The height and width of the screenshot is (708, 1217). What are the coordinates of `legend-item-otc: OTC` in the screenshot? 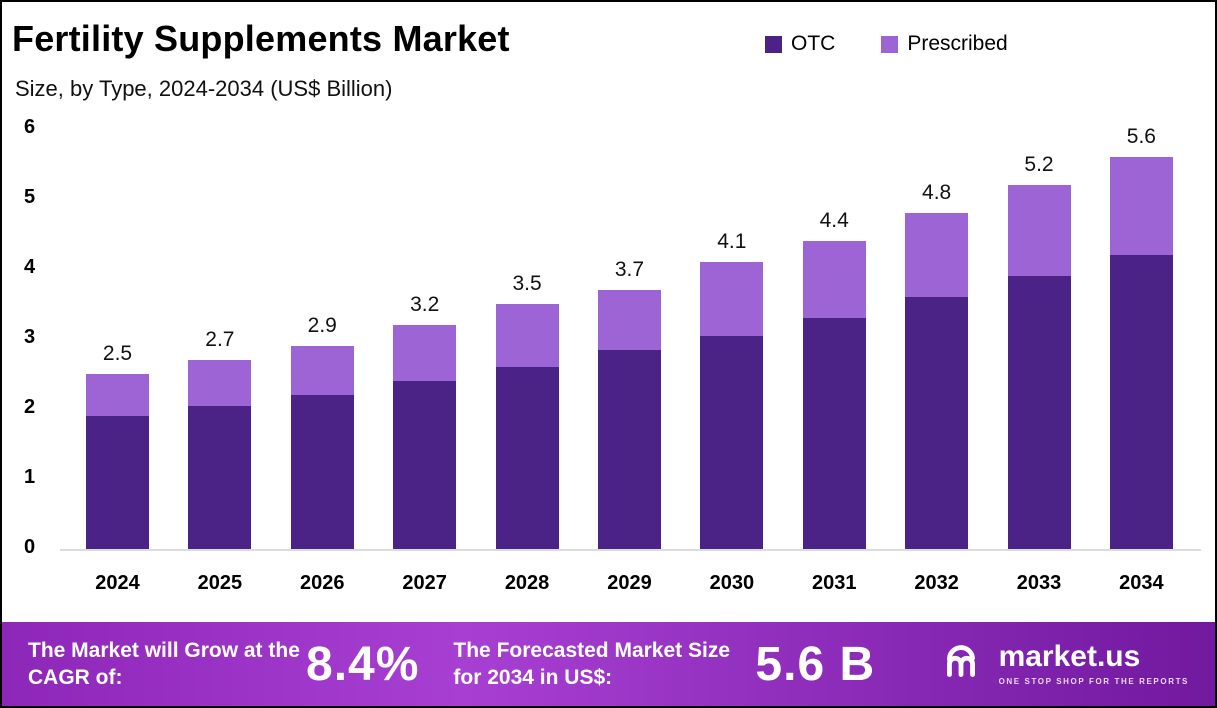 It's located at (800, 44).